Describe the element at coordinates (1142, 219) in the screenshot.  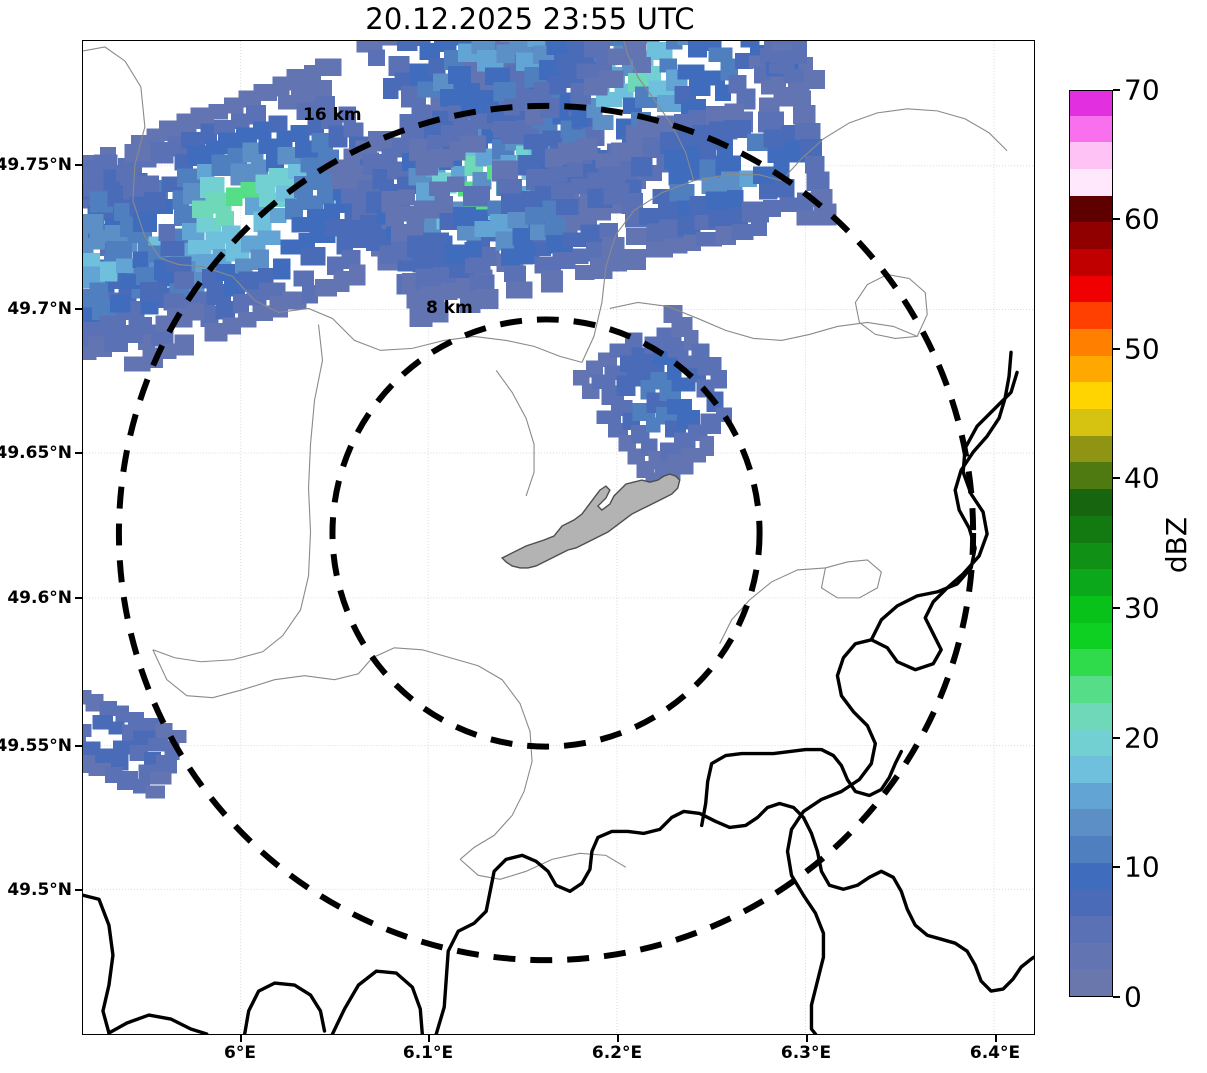
I see `colorbar-tick-label: 60` at that location.